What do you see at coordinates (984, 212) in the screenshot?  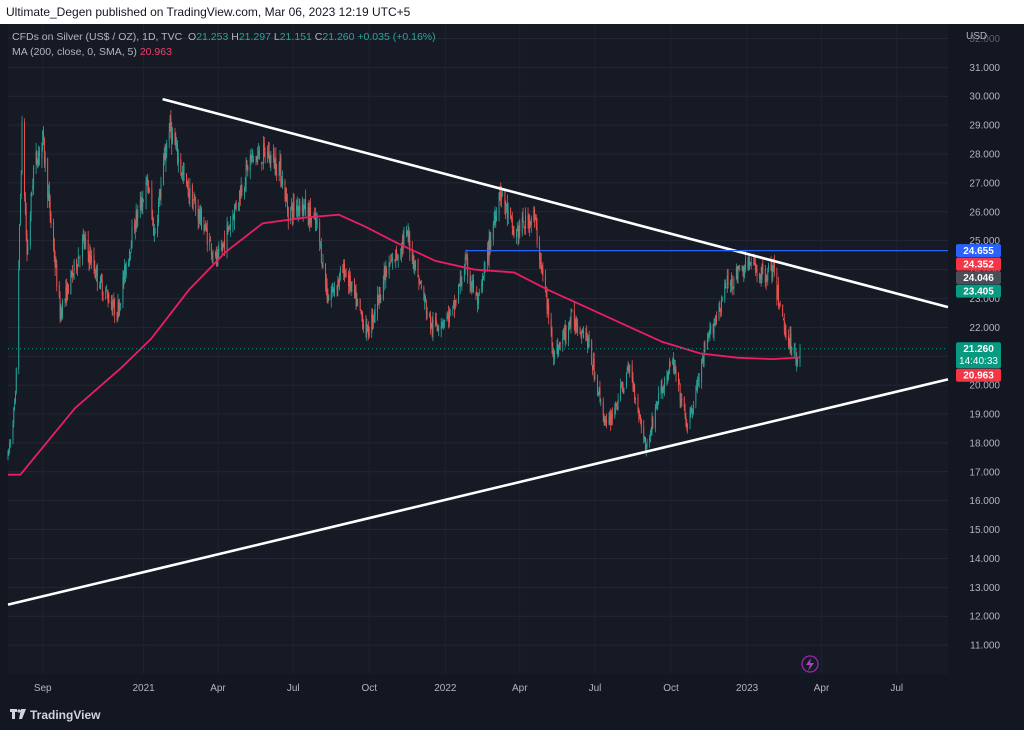 I see `y-tick-label: 26.000` at bounding box center [984, 212].